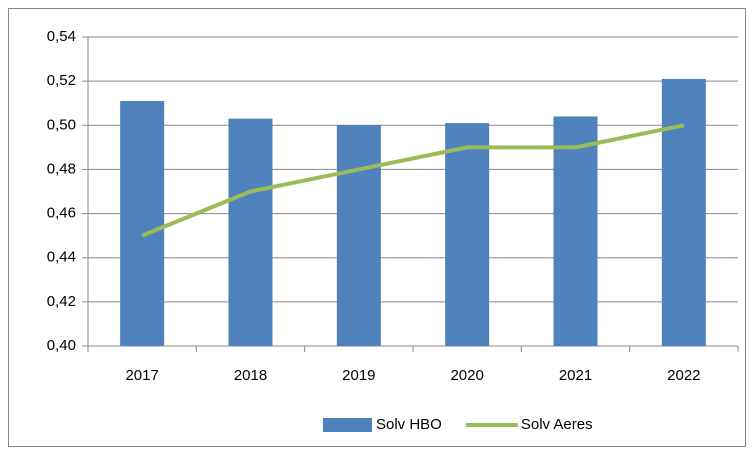 Image resolution: width=755 pixels, height=456 pixels. Describe the element at coordinates (61, 213) in the screenshot. I see `y-tick-label: 0,46` at that location.